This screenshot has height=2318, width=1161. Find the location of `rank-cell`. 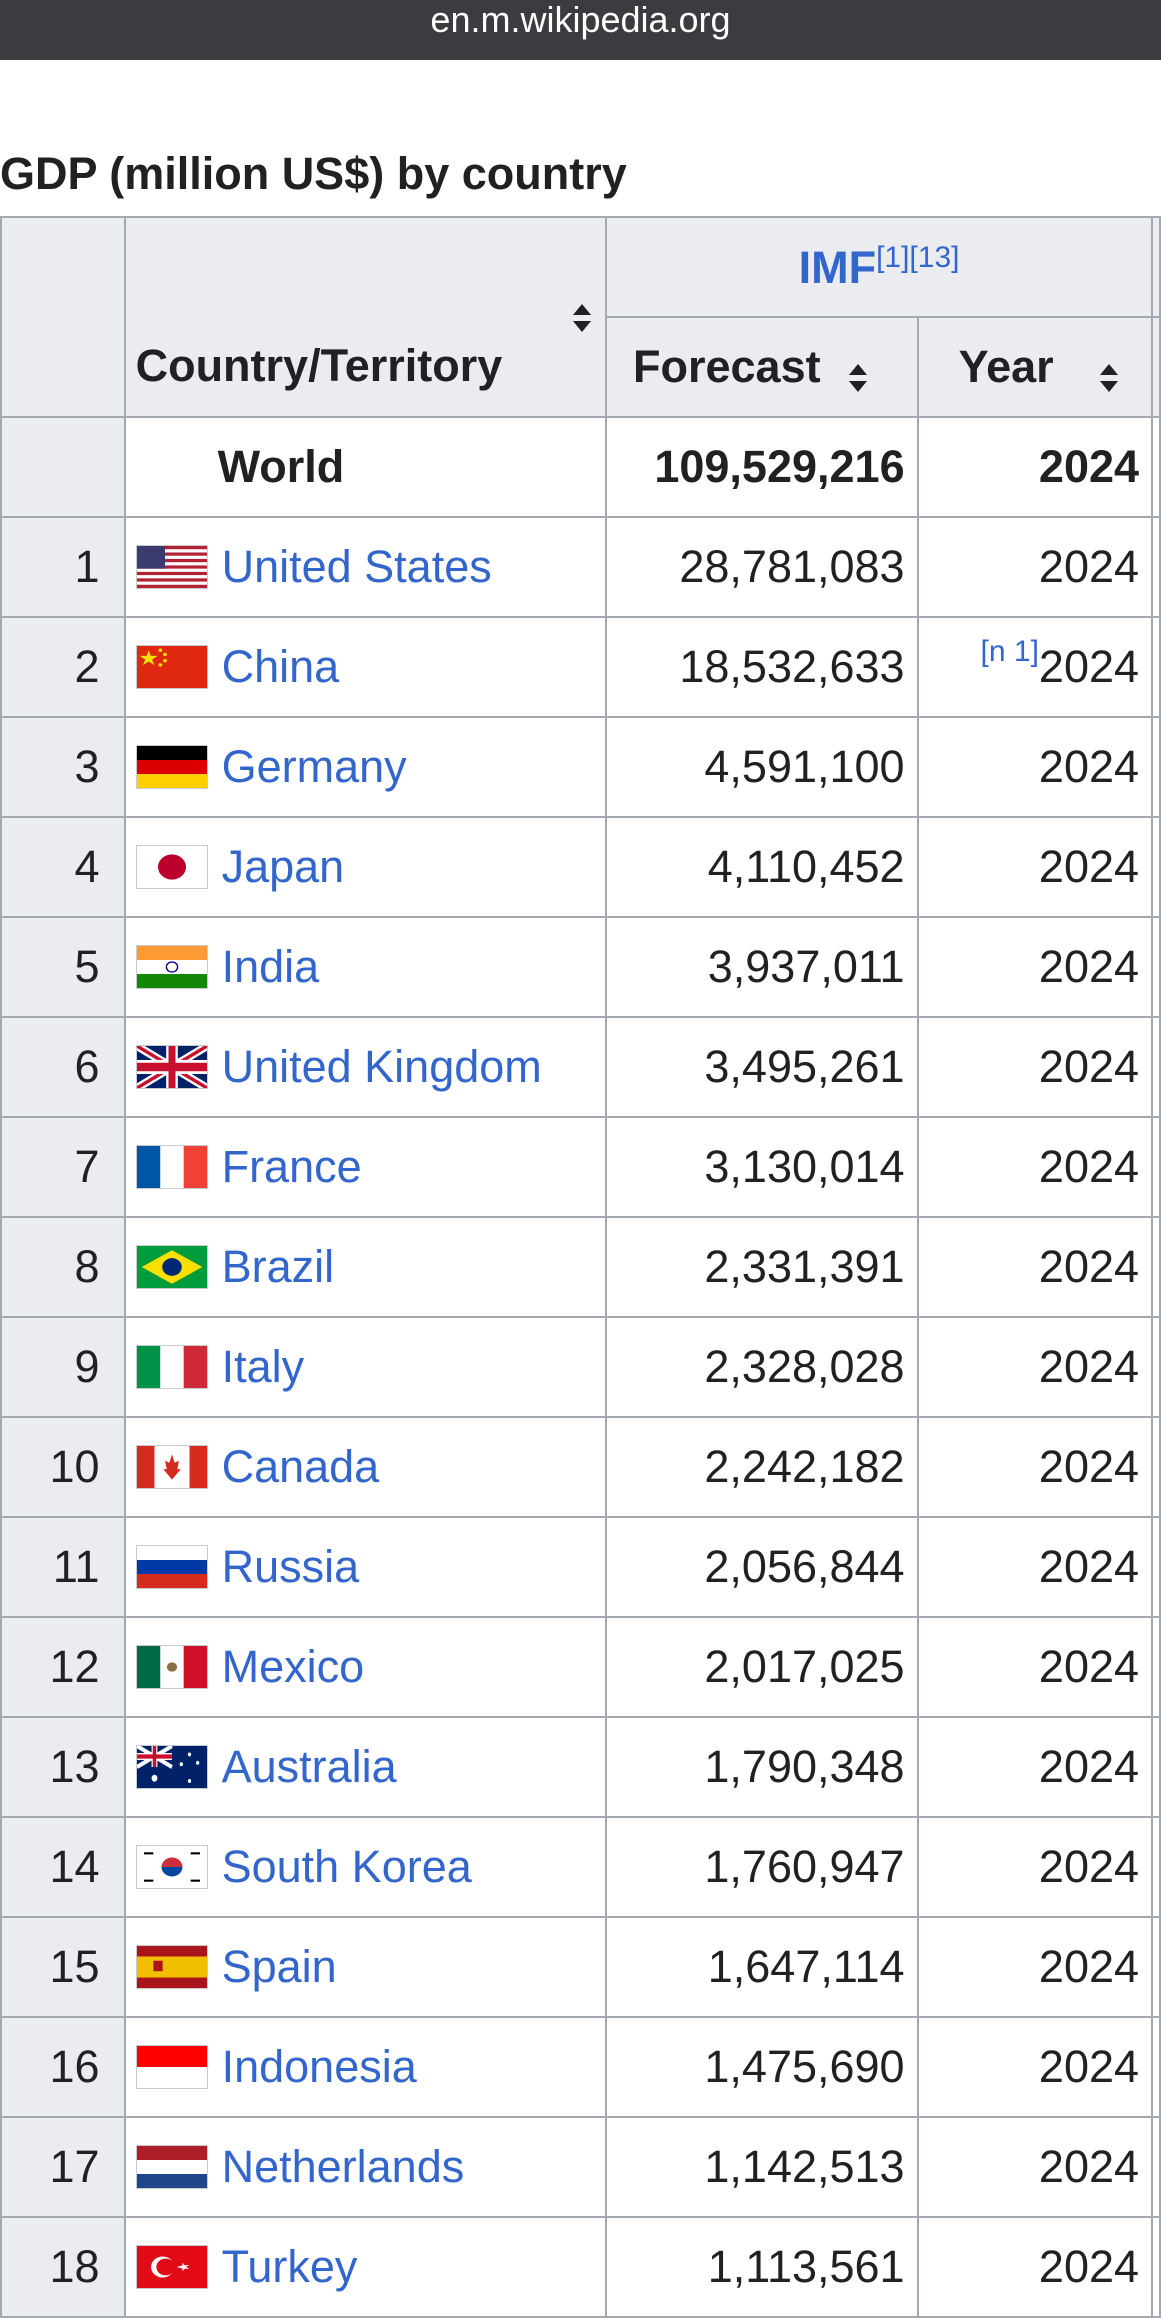

rank-cell is located at coordinates (63, 467).